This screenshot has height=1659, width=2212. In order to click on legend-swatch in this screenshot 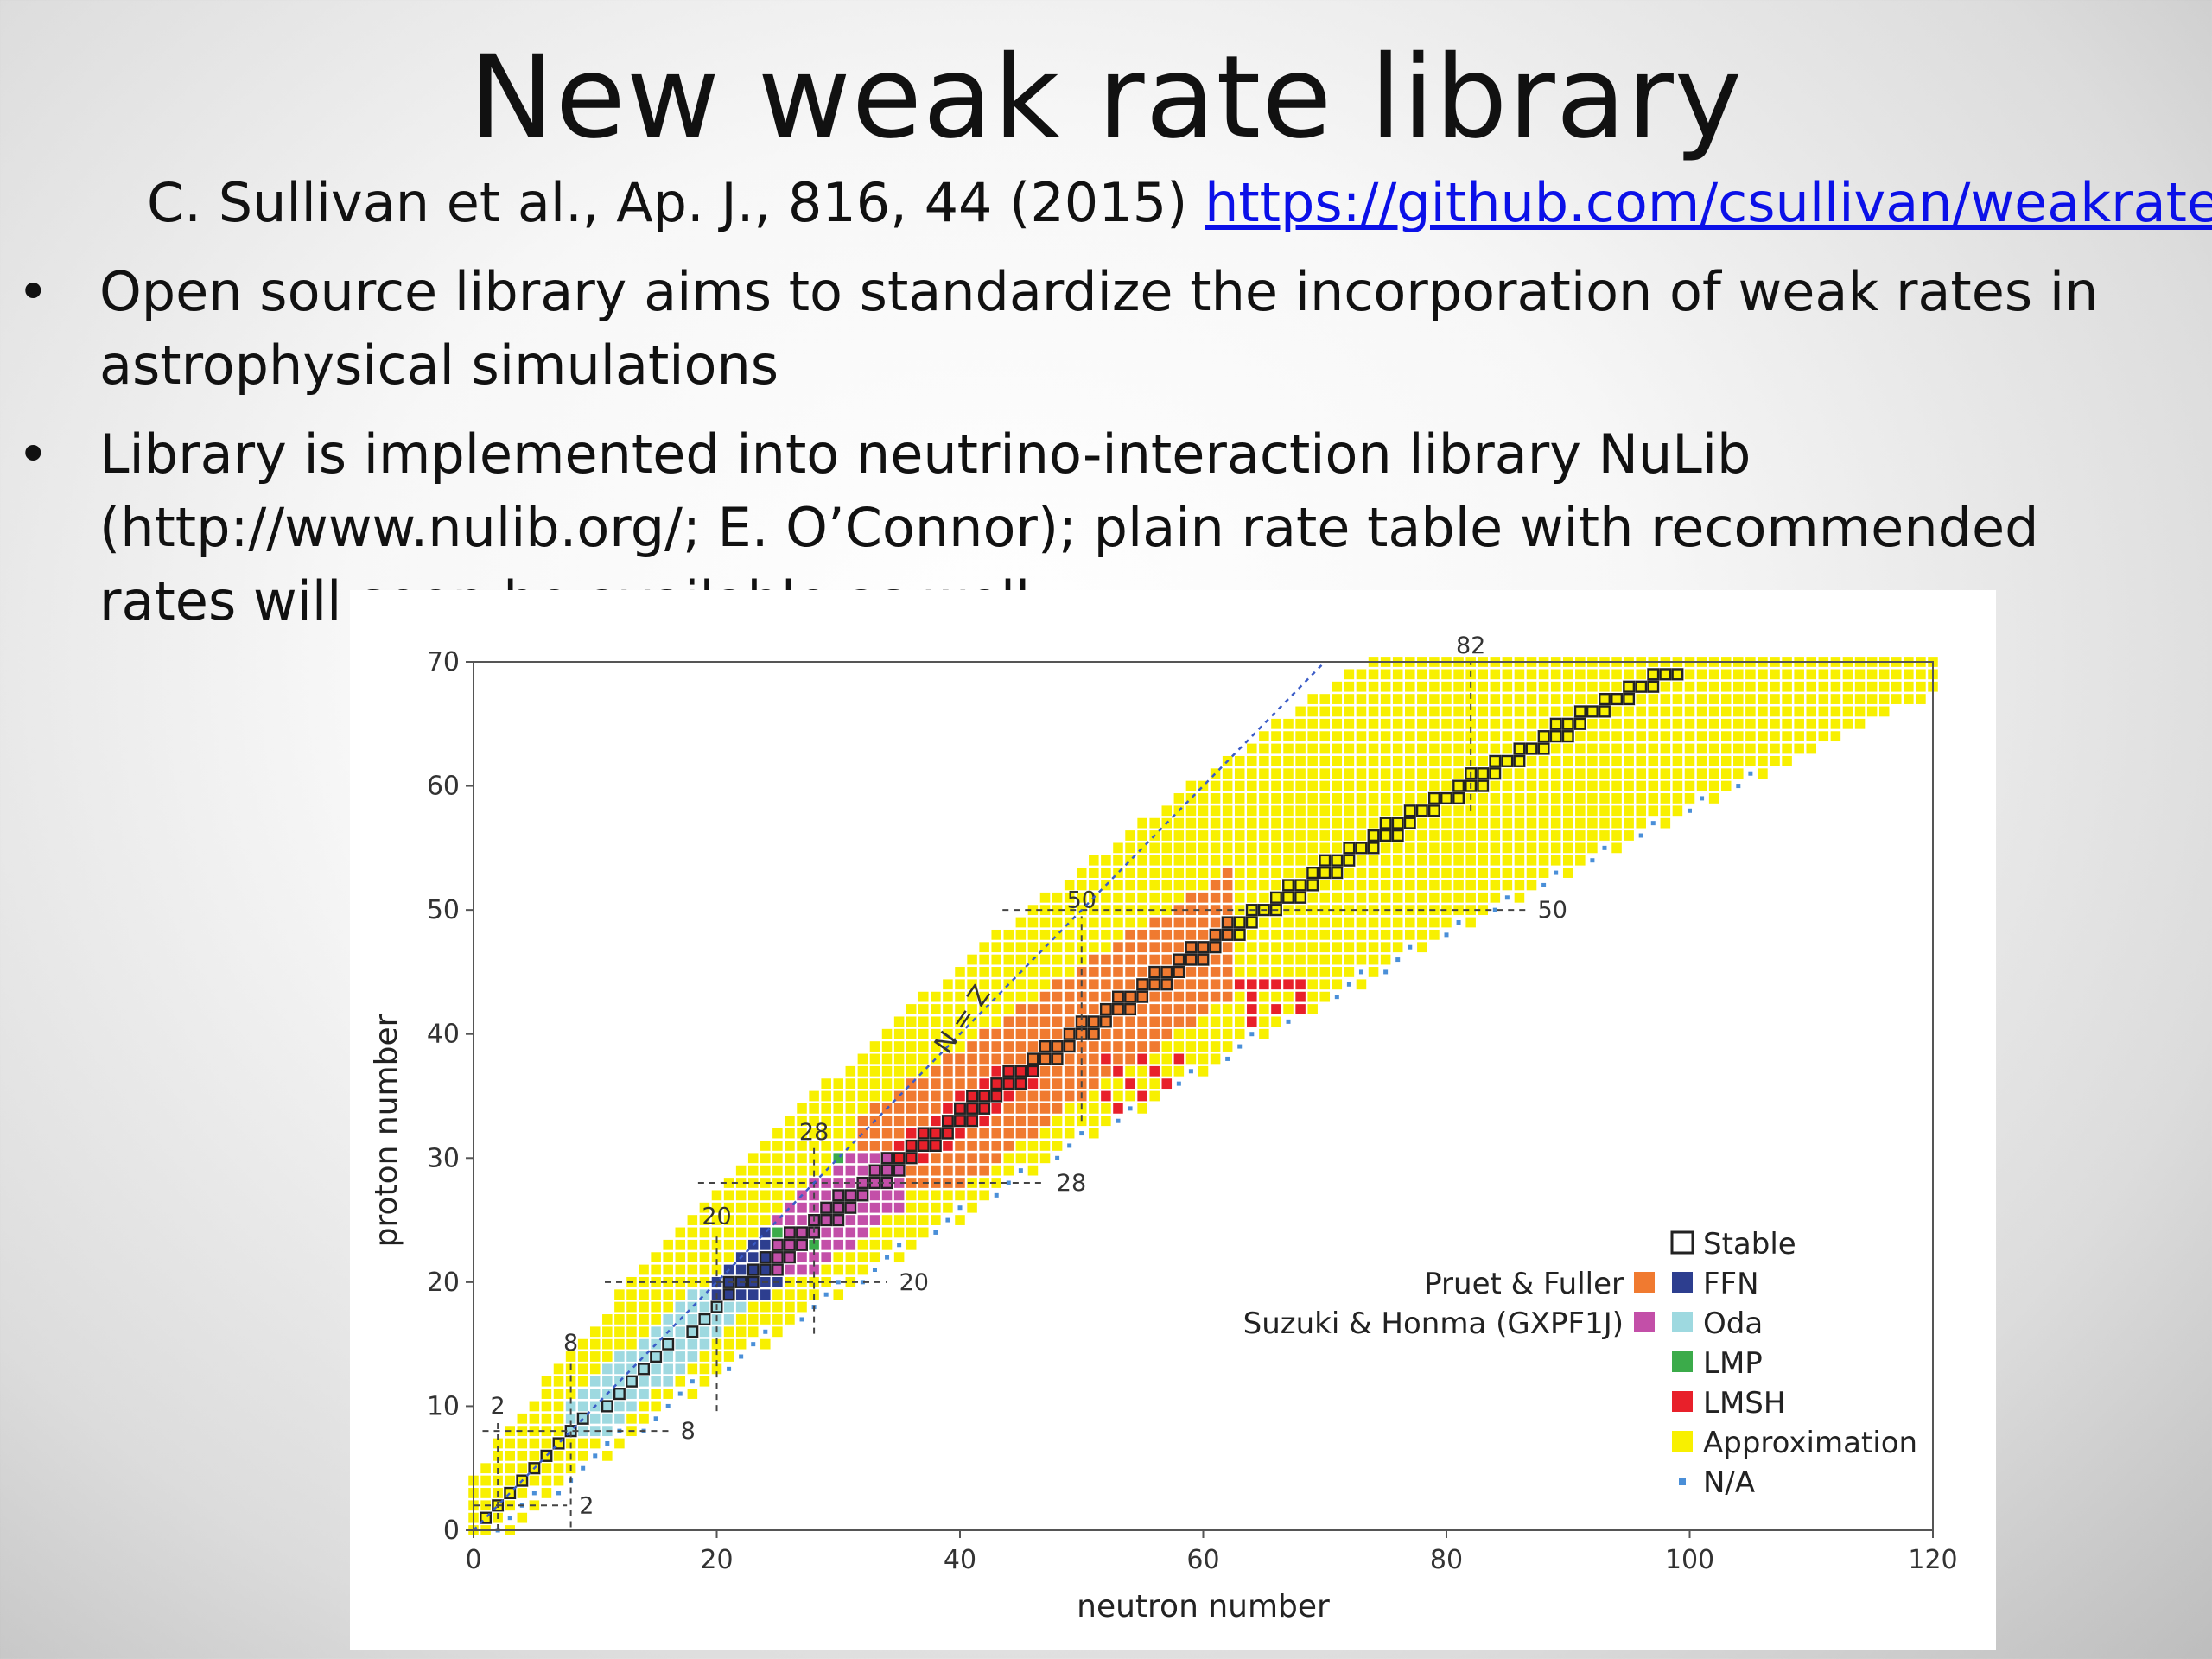, I will do `click(1682, 1282)`.